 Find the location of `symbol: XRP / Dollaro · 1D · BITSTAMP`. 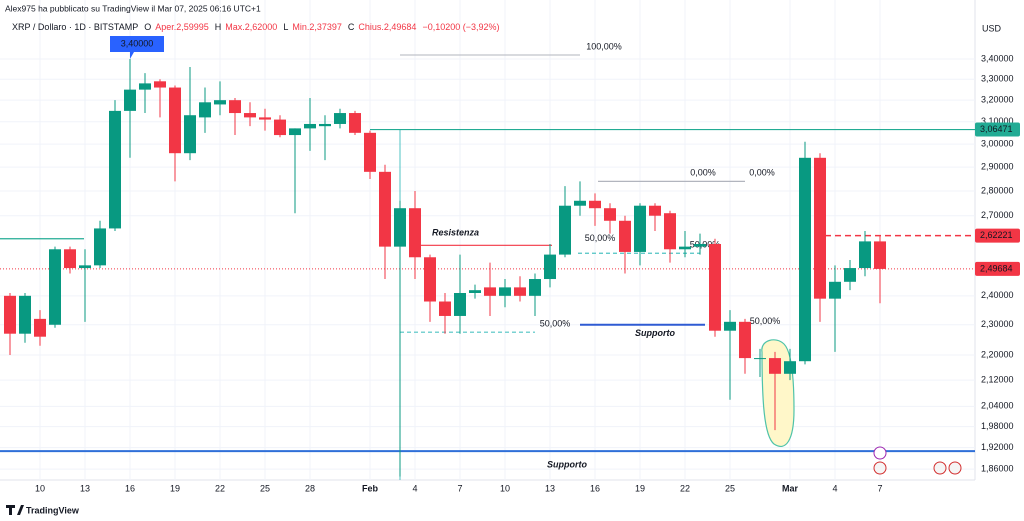

symbol: XRP / Dollaro · 1D · BITSTAMP is located at coordinates (75, 27).